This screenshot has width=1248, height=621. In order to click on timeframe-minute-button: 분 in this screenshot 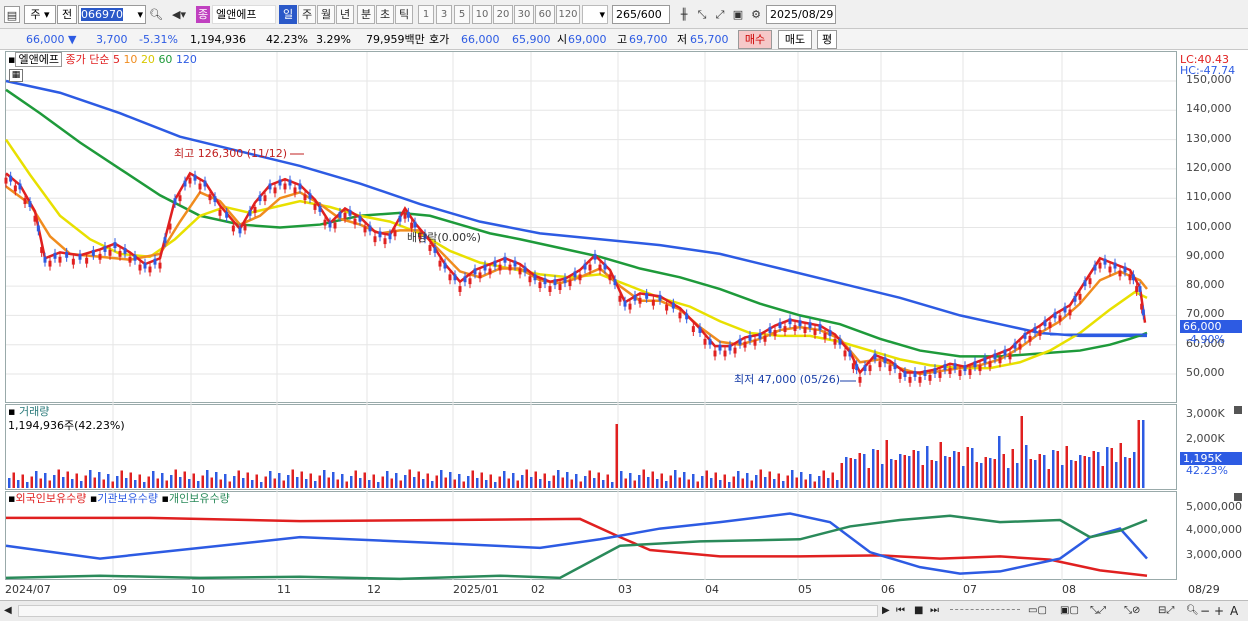, I will do `click(366, 14)`.